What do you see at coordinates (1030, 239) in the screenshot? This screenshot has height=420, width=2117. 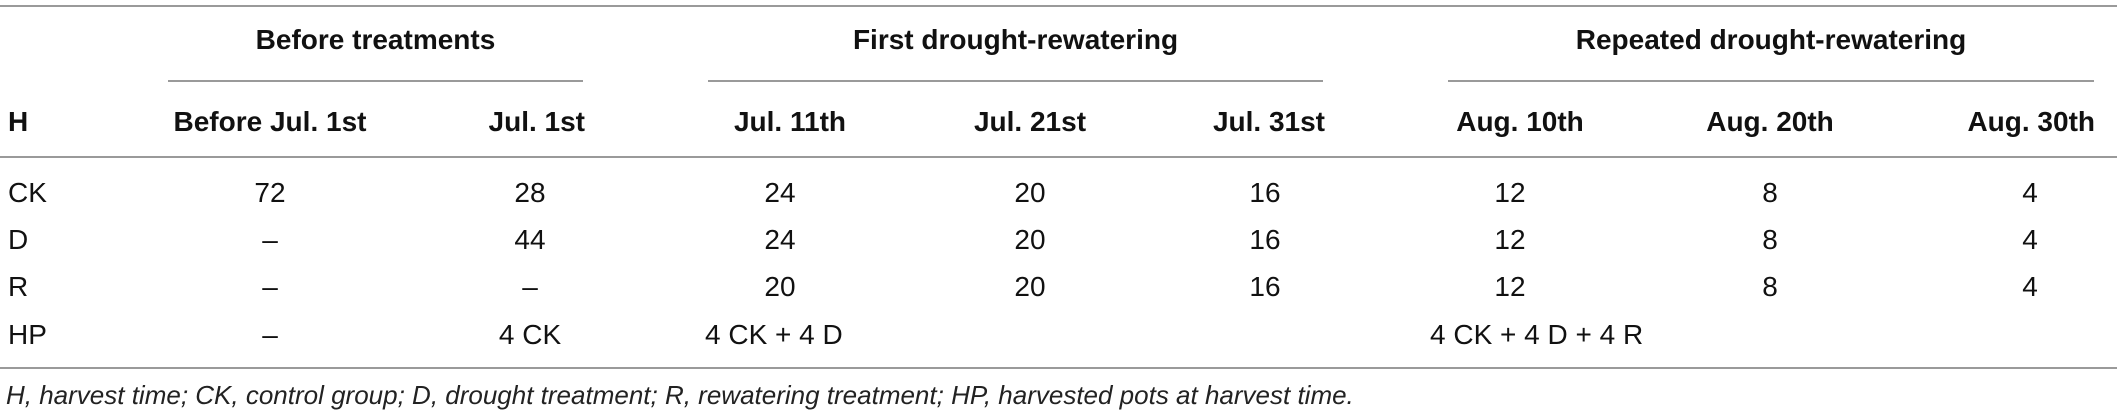 I see `table-cell-d-jul21: 20` at bounding box center [1030, 239].